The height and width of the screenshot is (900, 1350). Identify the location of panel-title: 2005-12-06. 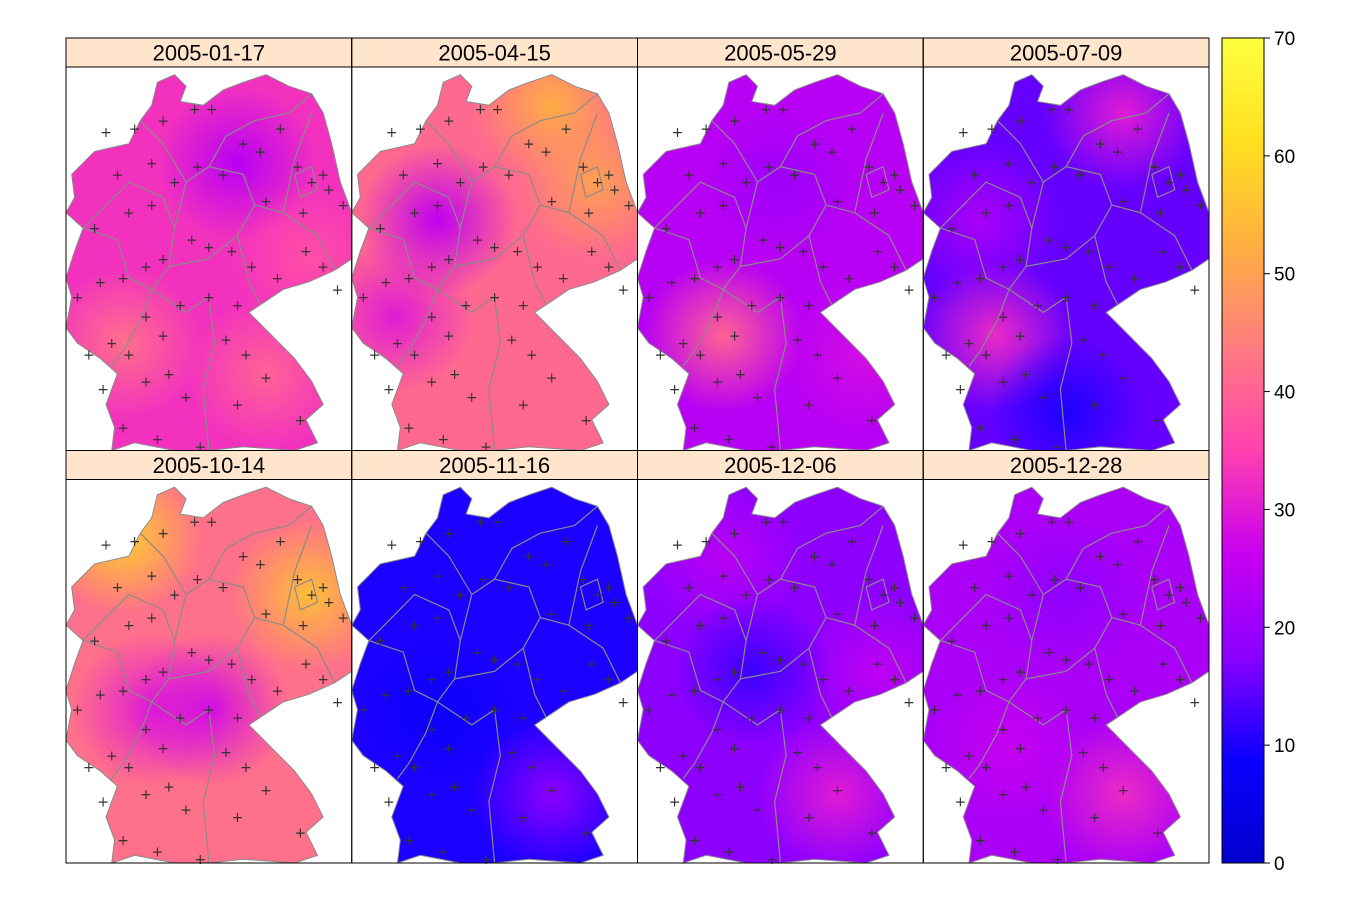
(780, 465).